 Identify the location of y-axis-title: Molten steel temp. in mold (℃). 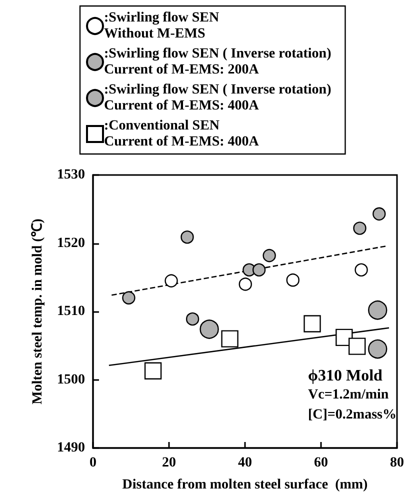
(38, 311).